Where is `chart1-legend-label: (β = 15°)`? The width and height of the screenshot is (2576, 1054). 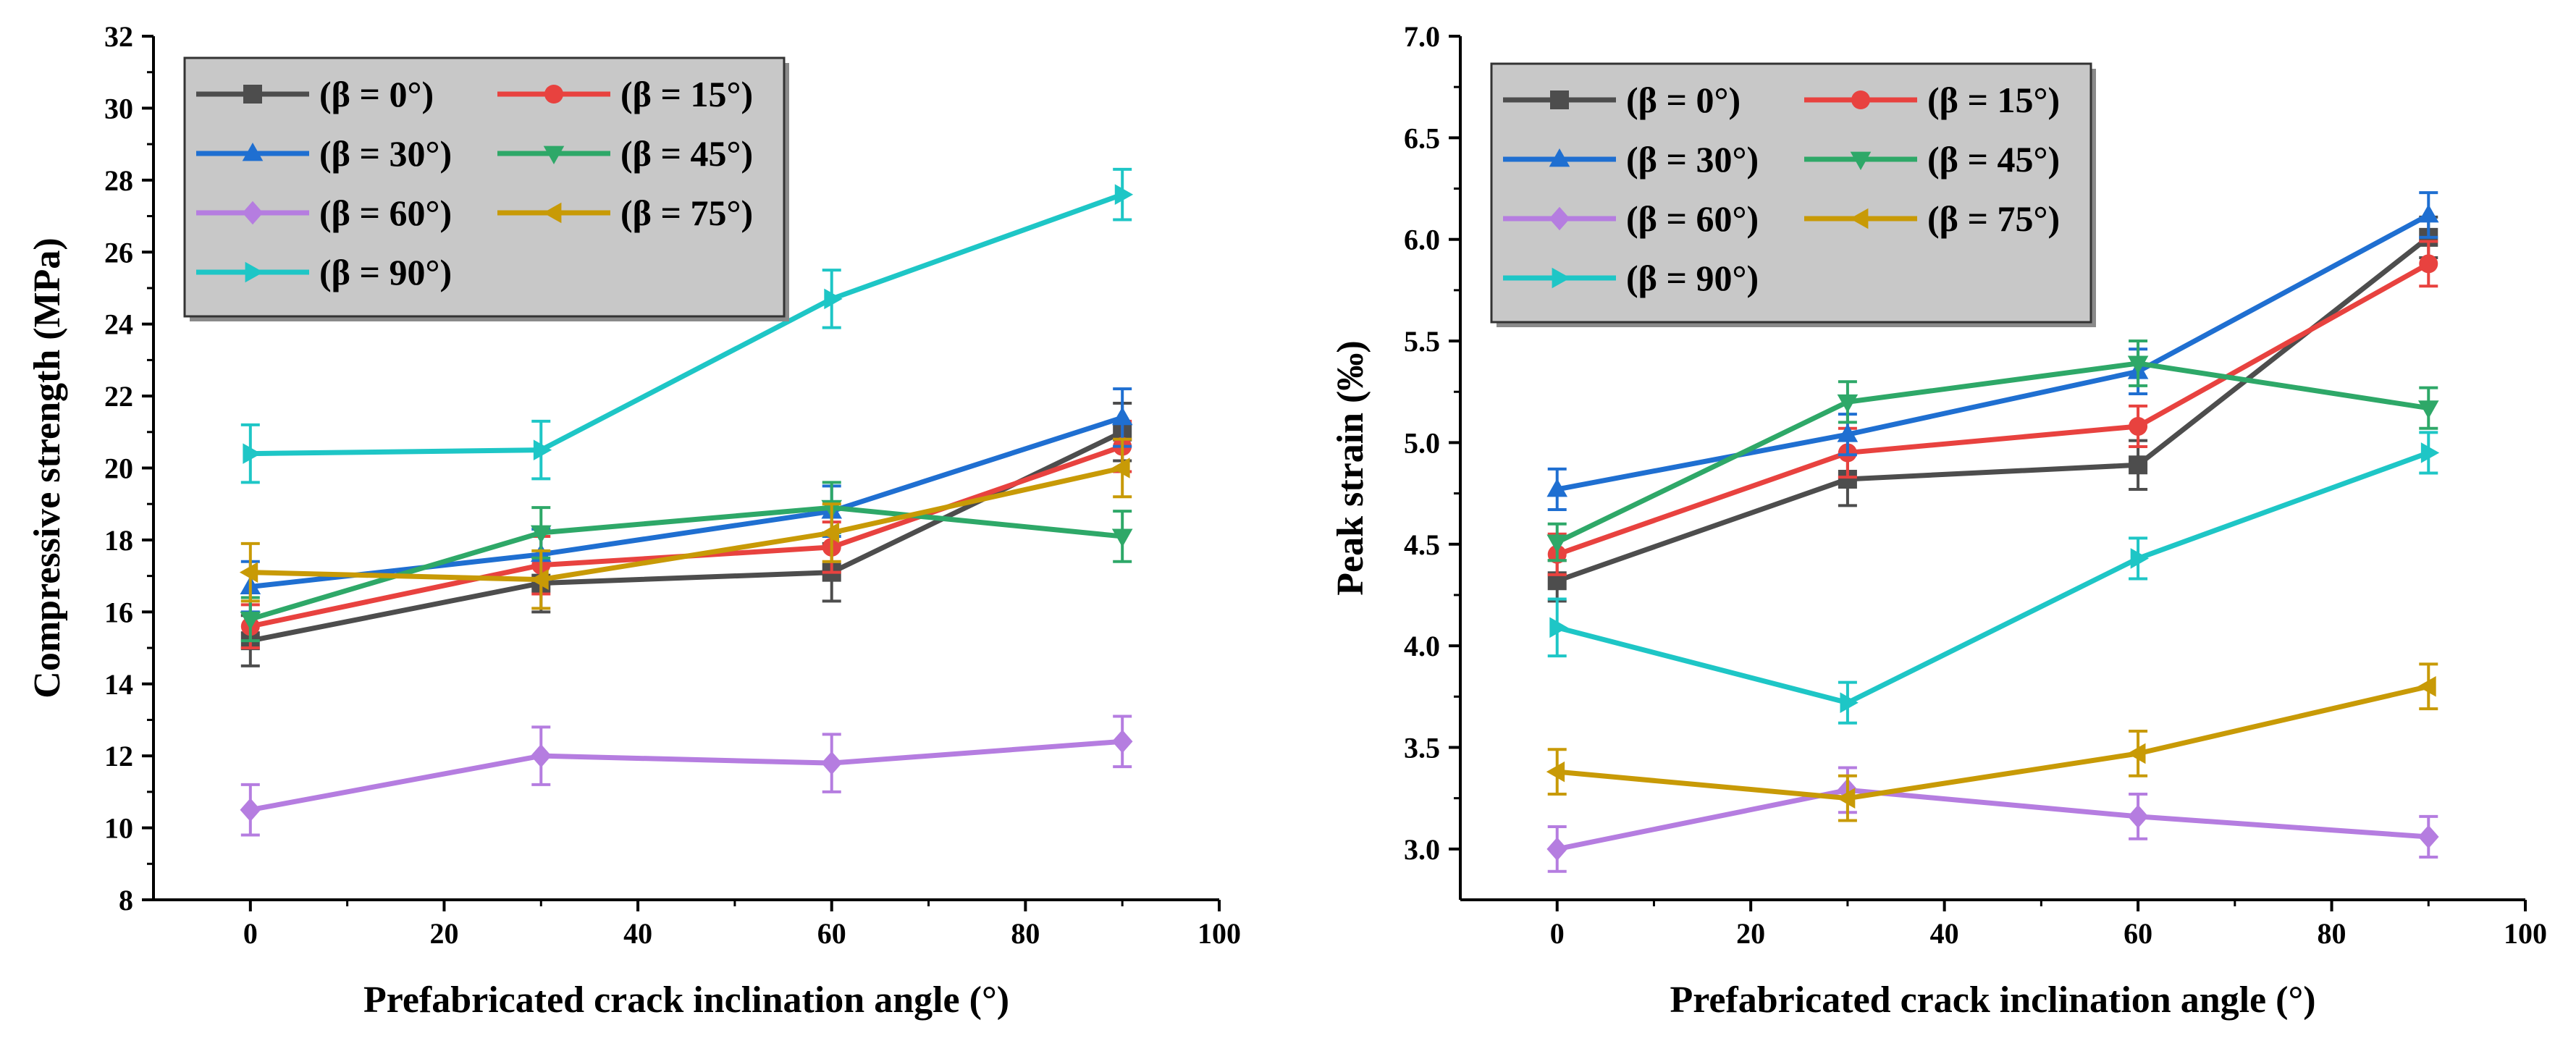
chart1-legend-label: (β = 15°) is located at coordinates (686, 94).